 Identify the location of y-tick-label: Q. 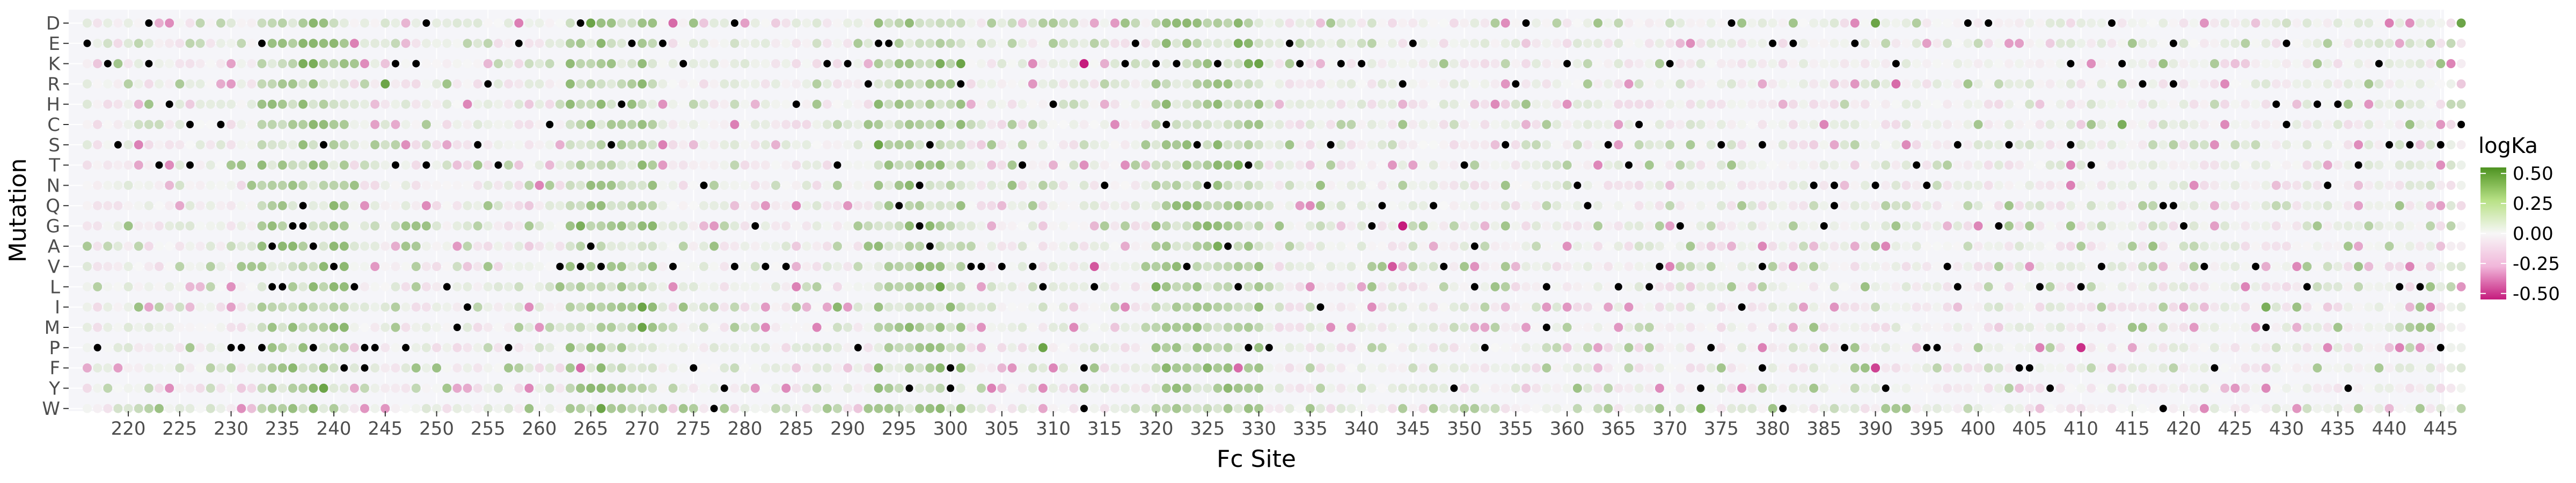
(53, 206).